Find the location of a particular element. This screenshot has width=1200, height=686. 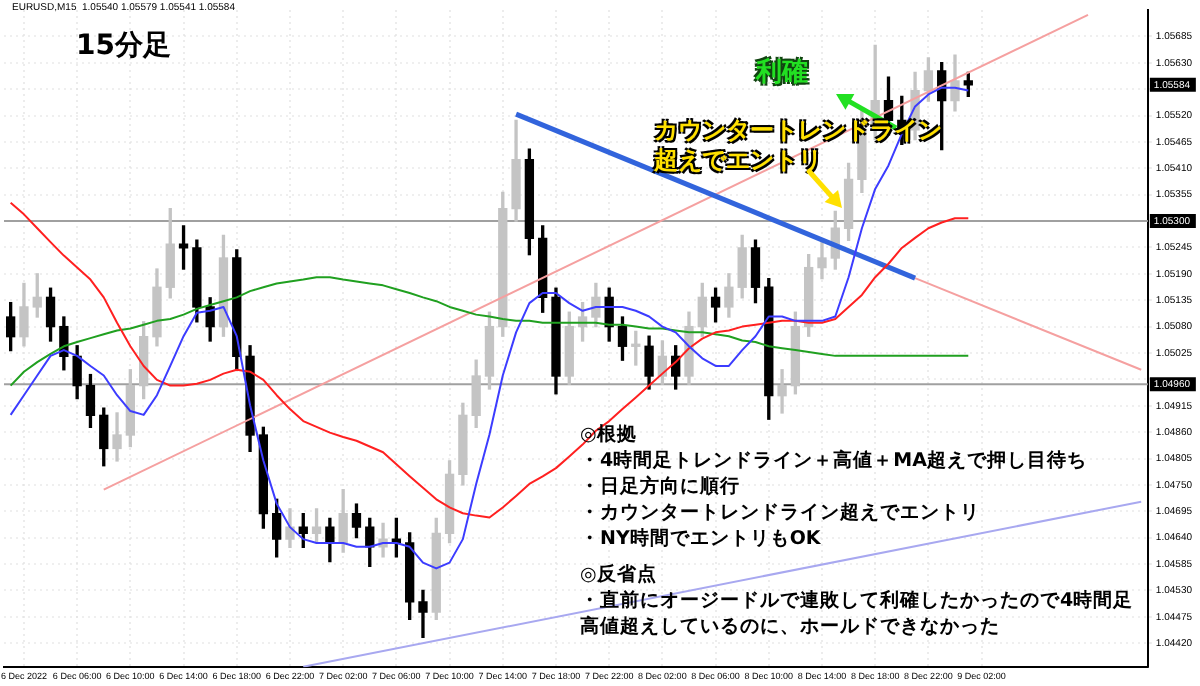

annotation: ・4時間足トレンドライン＋高値＋MA超えで押し目待ち is located at coordinates (834, 461).